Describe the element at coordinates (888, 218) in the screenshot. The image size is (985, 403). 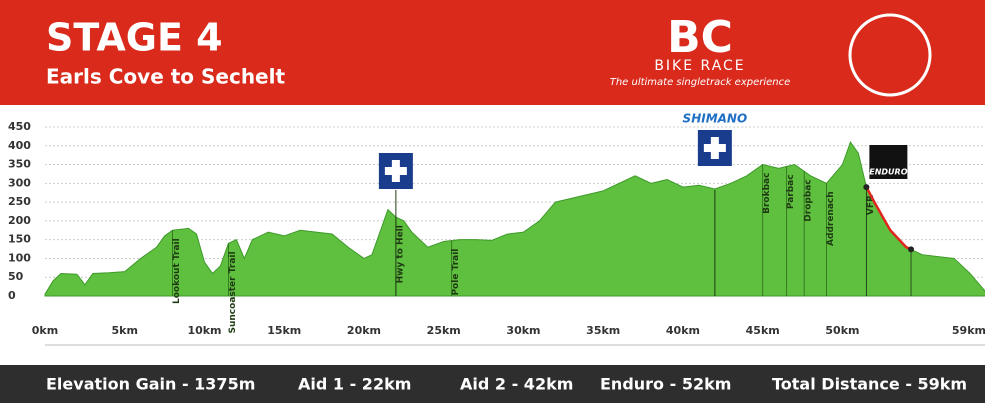
I see `enduro-segment` at that location.